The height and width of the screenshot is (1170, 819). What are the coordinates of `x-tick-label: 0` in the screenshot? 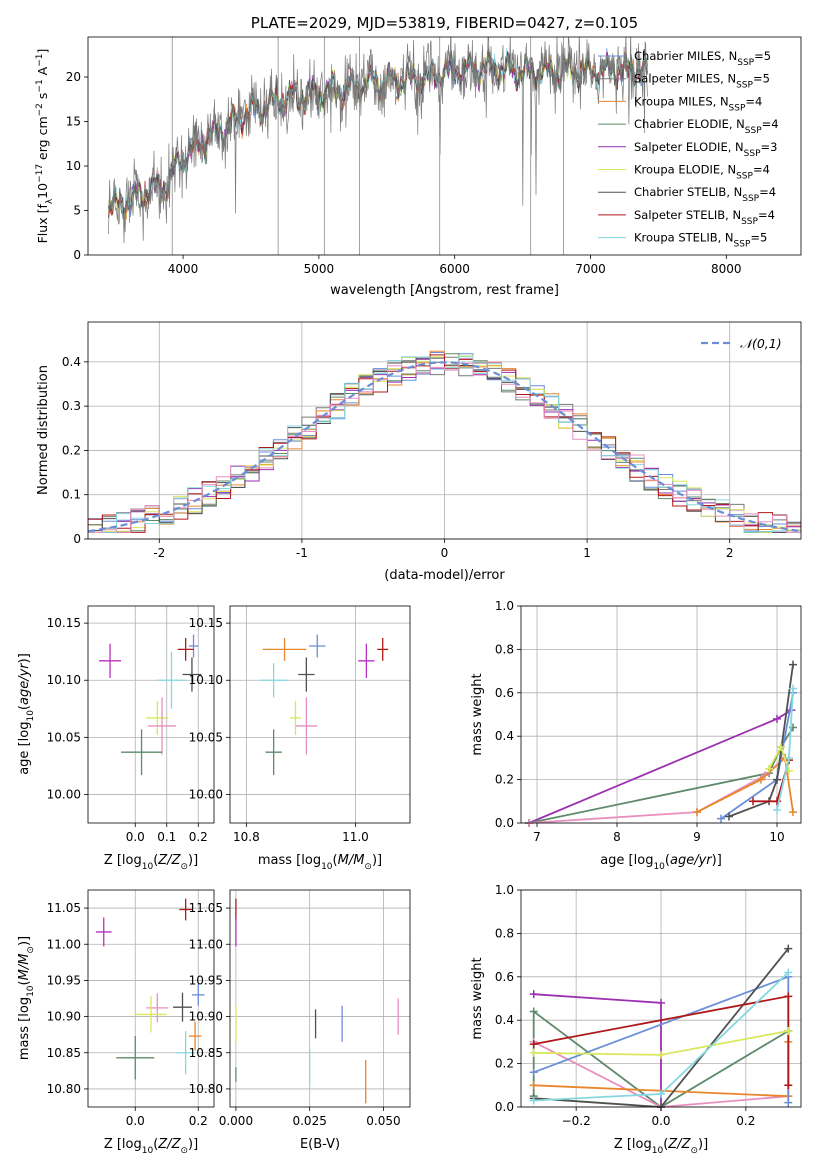 It's located at (445, 553).